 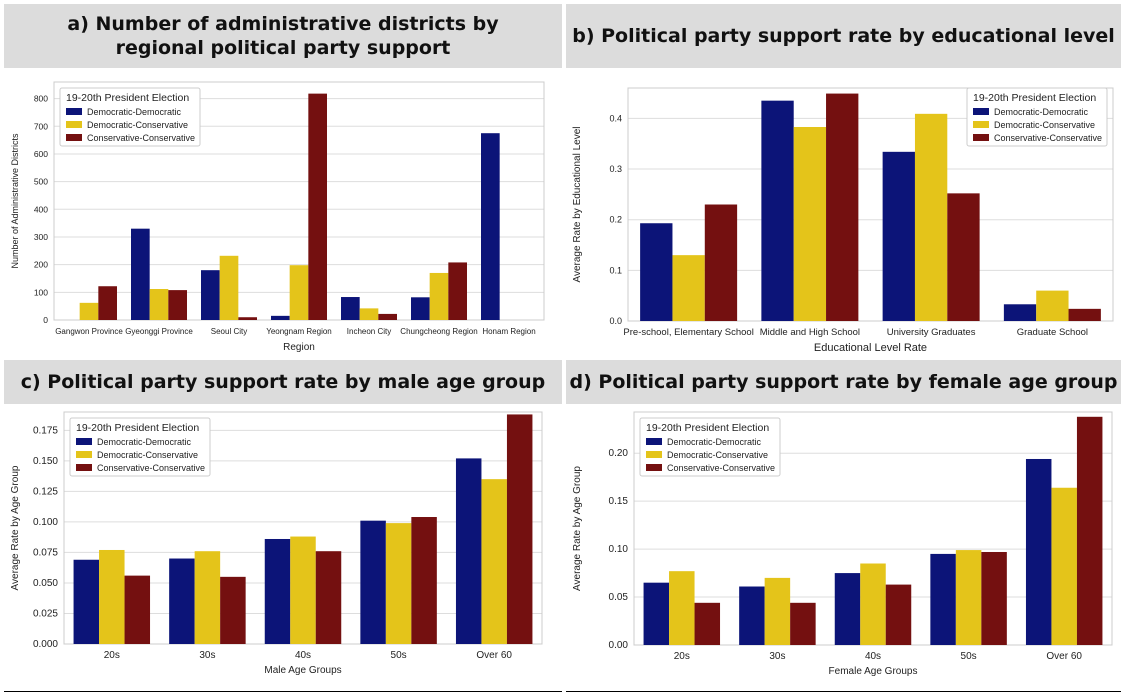 What do you see at coordinates (41, 126) in the screenshot?
I see `y-tick-label: 700` at bounding box center [41, 126].